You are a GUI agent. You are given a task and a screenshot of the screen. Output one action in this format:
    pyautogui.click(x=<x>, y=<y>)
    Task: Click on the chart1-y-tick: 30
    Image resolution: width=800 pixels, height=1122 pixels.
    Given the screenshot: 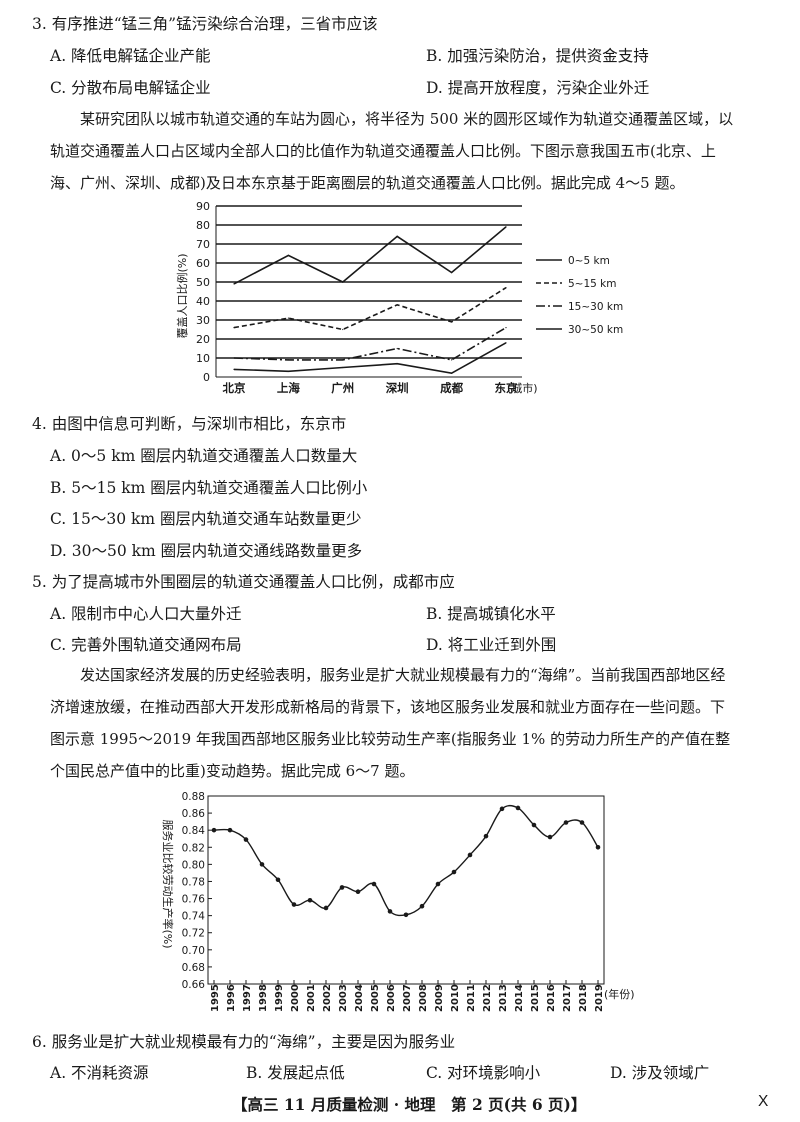 What is the action you would take?
    pyautogui.click(x=203, y=320)
    